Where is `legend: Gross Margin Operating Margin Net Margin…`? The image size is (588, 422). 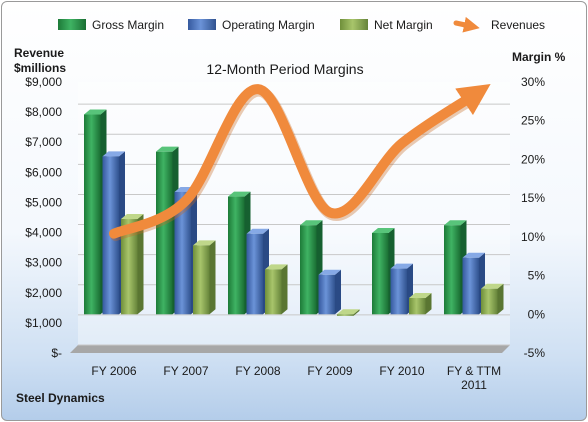
legend: Gross Margin Operating Margin Net Margin… is located at coordinates (301, 24).